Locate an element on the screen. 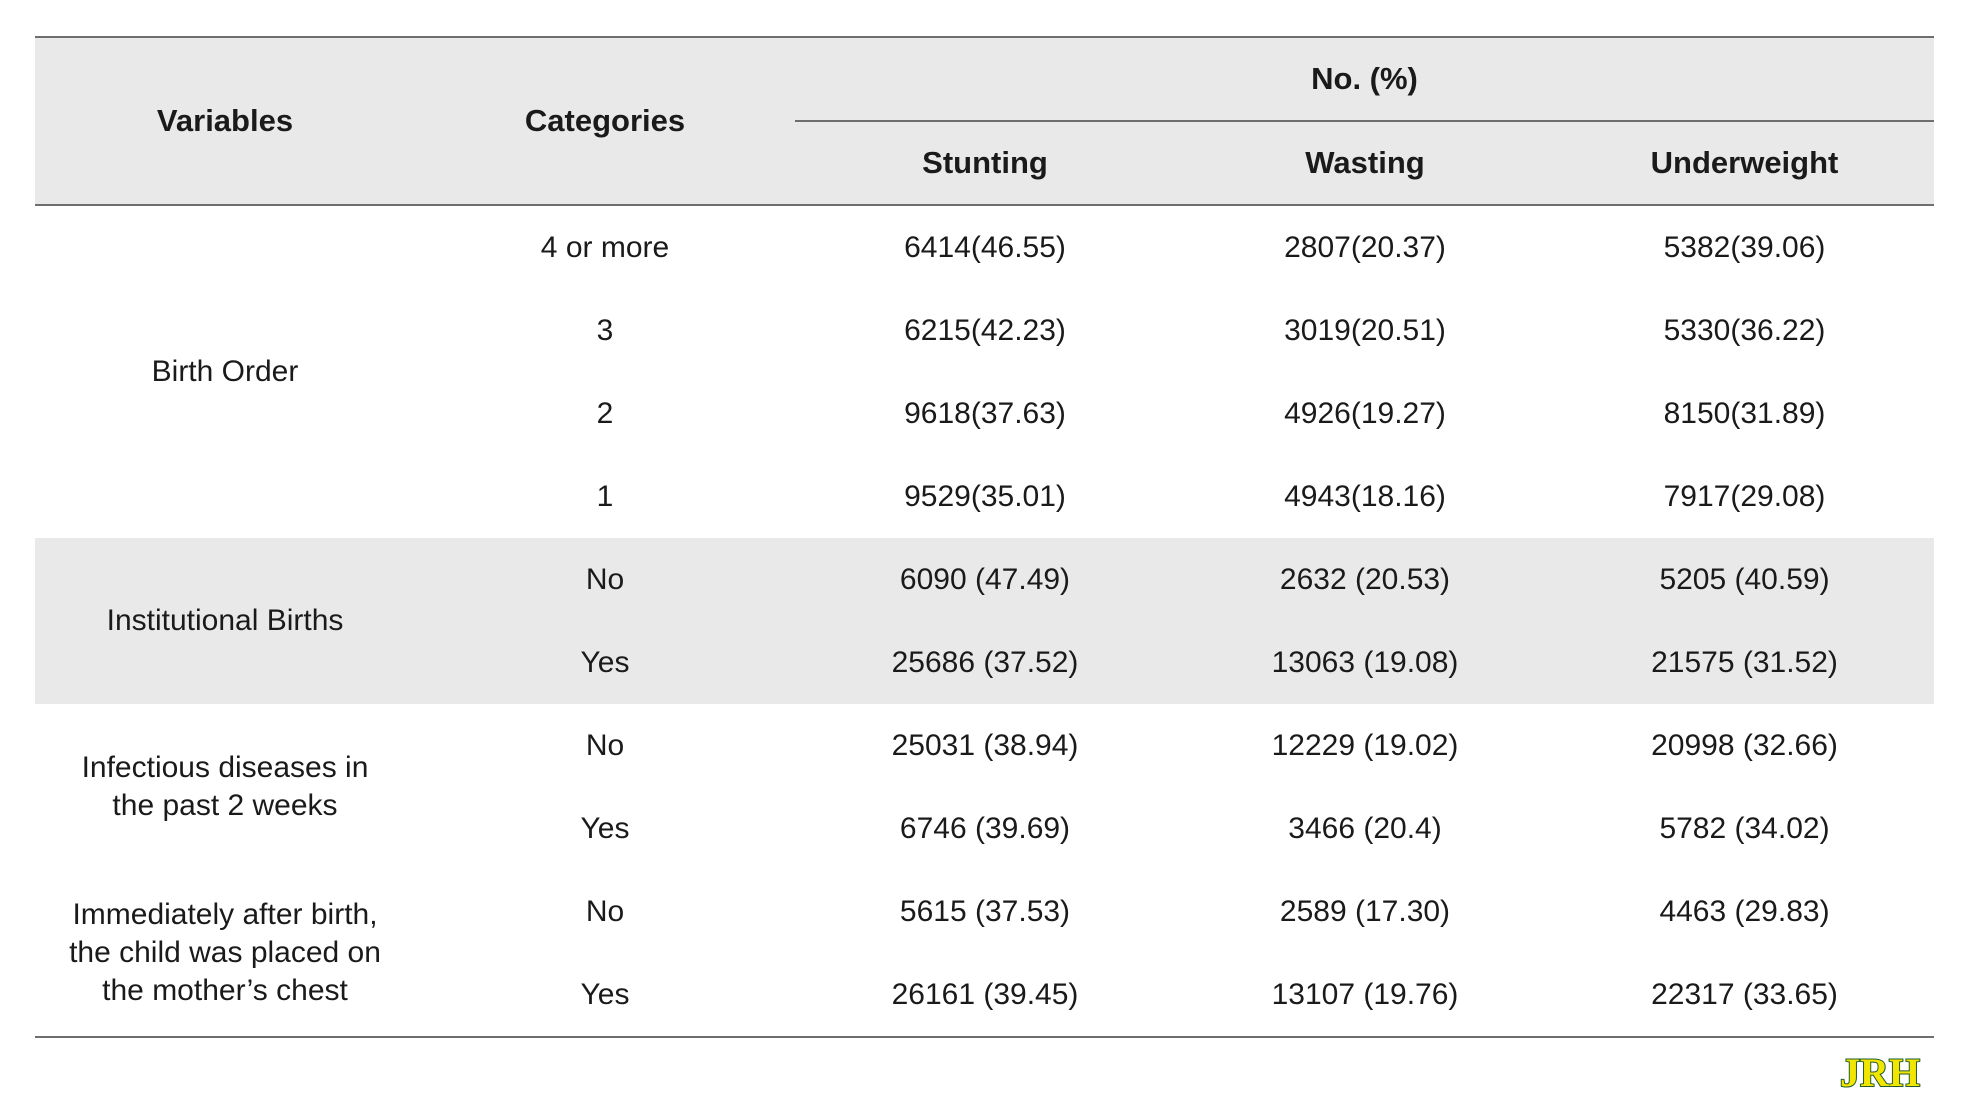 Image resolution: width=1969 pixels, height=1108 pixels. wasting-cell: 2589 (17.30) is located at coordinates (1365, 911).